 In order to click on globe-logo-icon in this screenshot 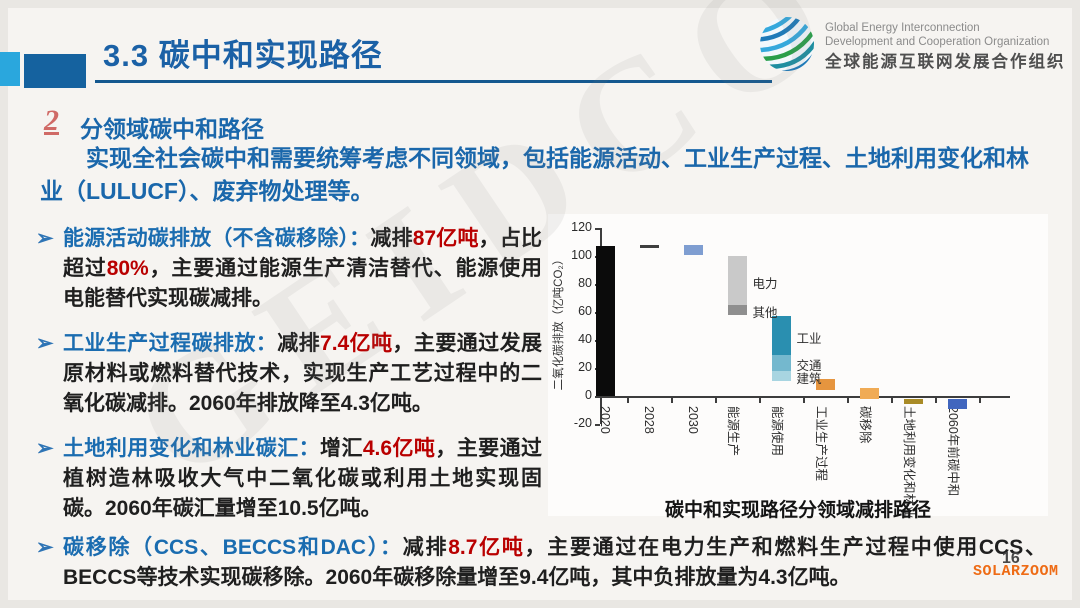, I will do `click(785, 43)`.